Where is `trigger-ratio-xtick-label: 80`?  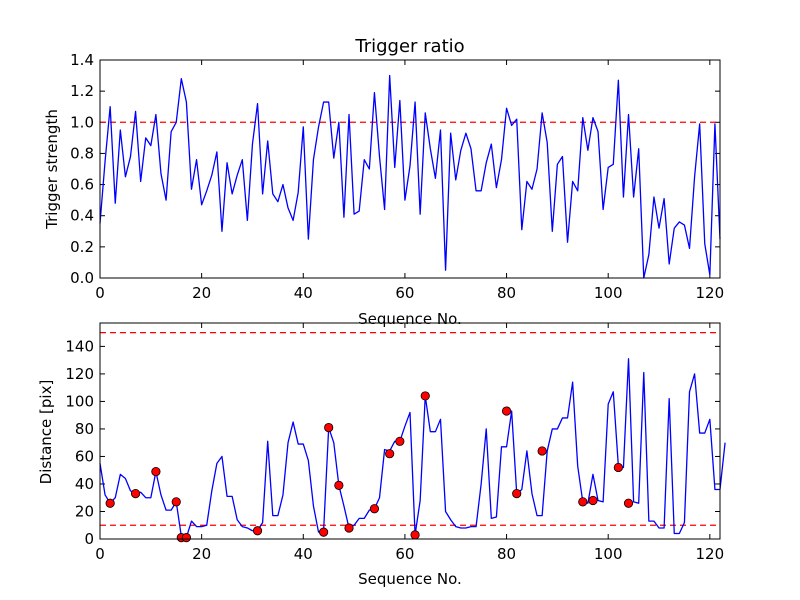
trigger-ratio-xtick-label: 80 is located at coordinates (506, 293).